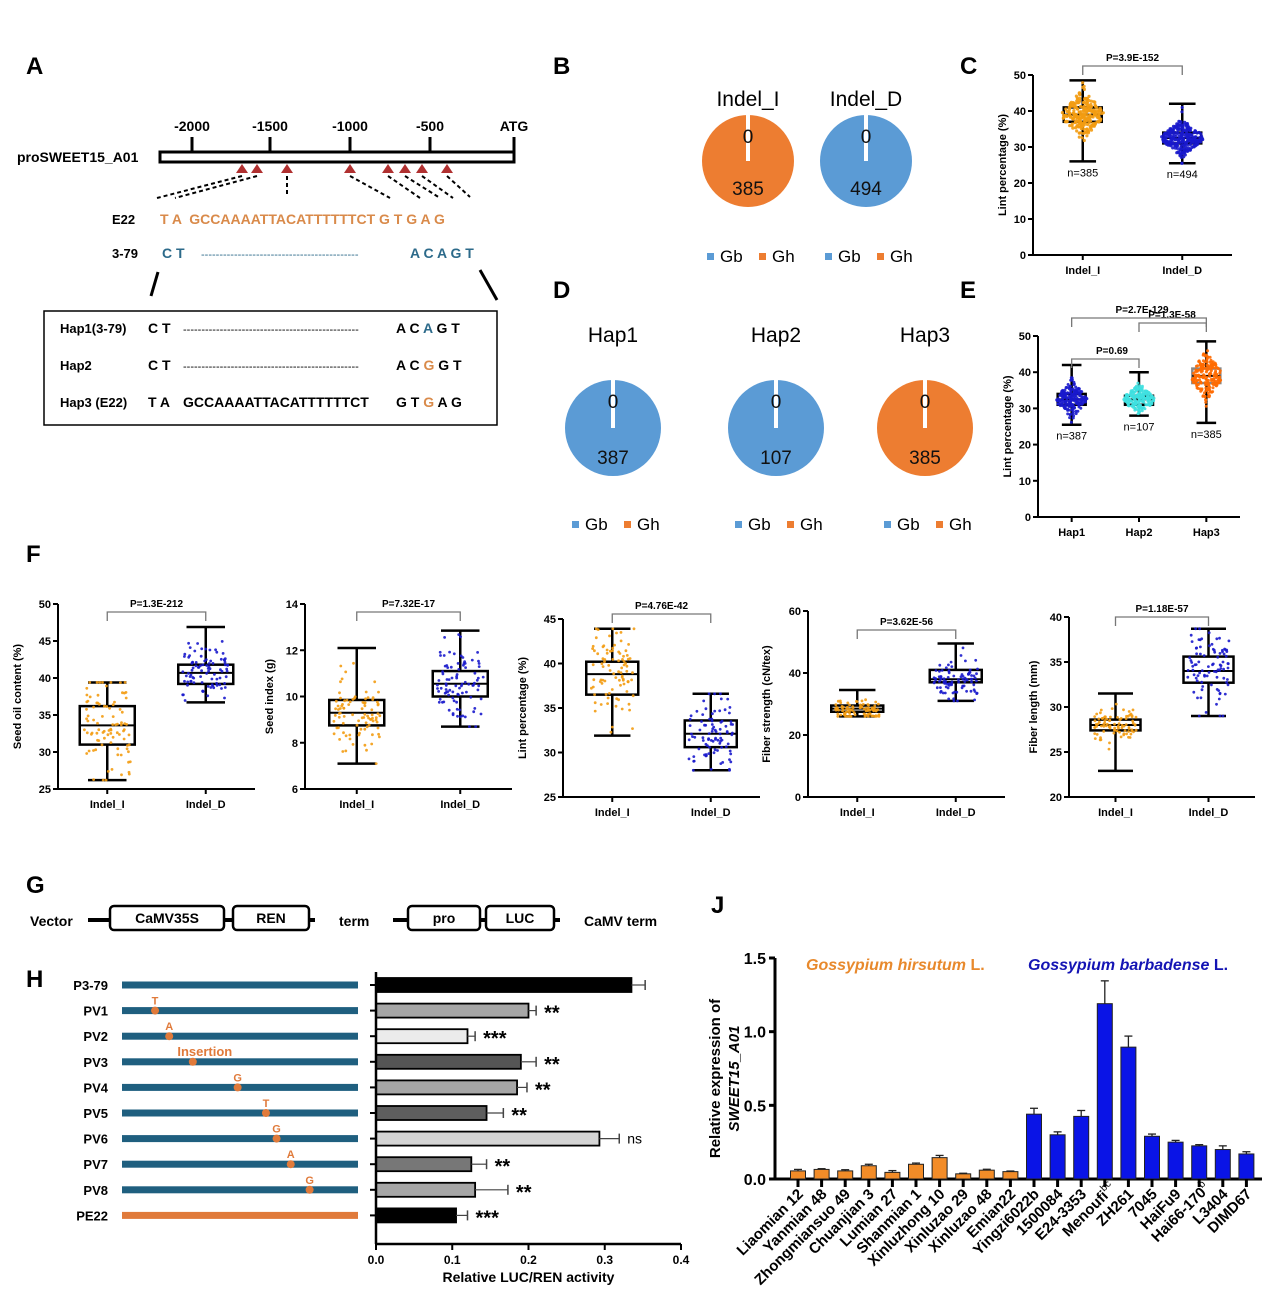 This screenshot has width=1266, height=1313. Describe the element at coordinates (798, 798) in the screenshot. I see `y-tick-label: 0` at that location.